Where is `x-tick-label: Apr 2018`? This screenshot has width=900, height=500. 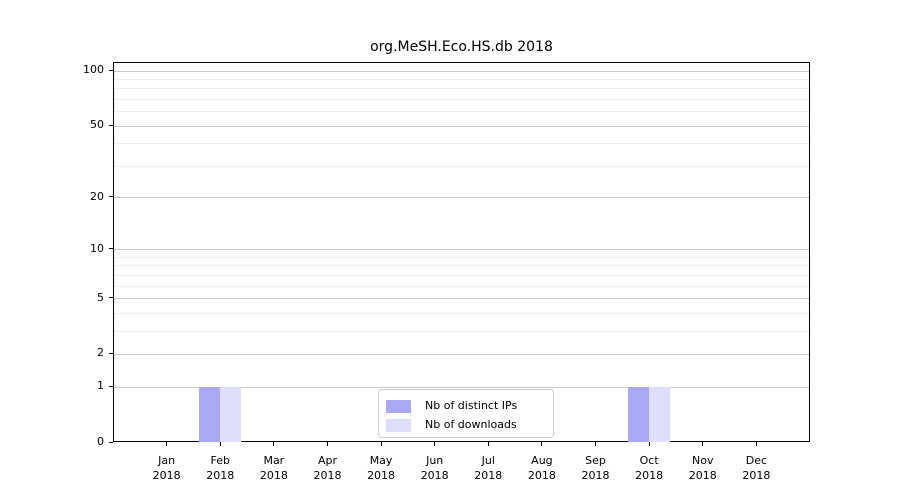 x-tick-label: Apr 2018 is located at coordinates (327, 468).